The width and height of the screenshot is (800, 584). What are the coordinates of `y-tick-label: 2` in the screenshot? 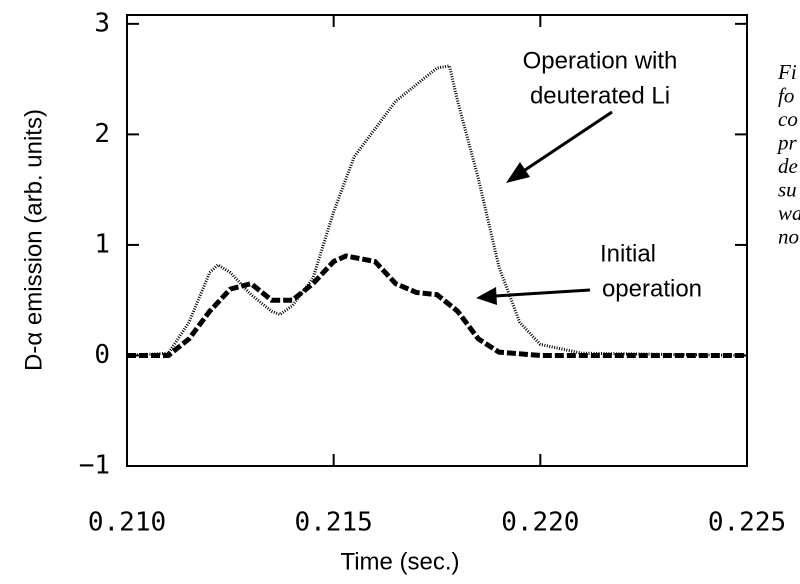 It's located at (102, 134).